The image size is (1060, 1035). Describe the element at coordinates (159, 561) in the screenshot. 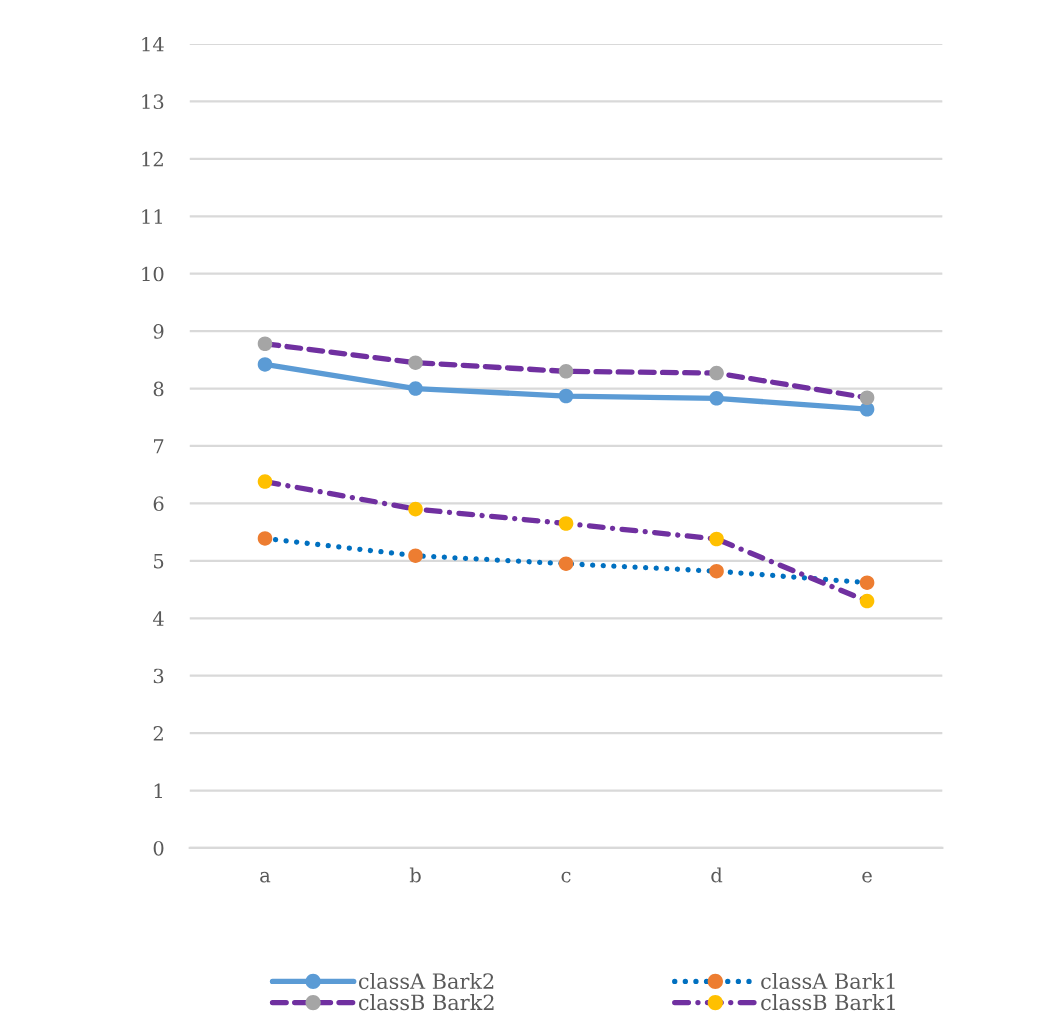

I see `y-tick-label: 5` at that location.